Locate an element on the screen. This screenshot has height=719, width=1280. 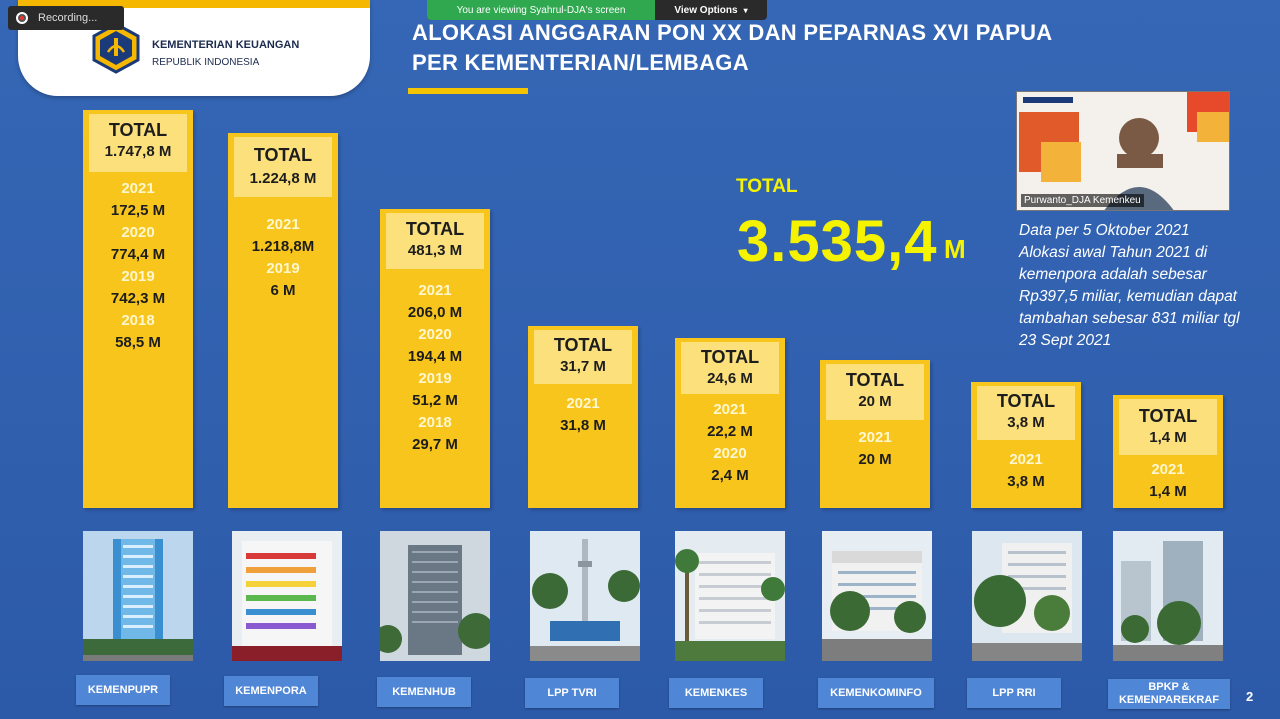
chevron-down-icon: ▾ is located at coordinates (745, 10).